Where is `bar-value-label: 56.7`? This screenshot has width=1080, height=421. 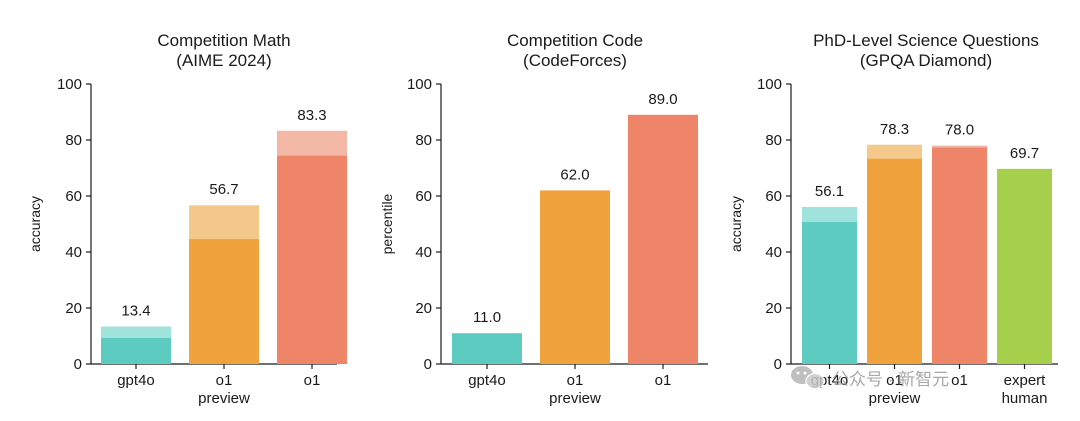 bar-value-label: 56.7 is located at coordinates (223, 189).